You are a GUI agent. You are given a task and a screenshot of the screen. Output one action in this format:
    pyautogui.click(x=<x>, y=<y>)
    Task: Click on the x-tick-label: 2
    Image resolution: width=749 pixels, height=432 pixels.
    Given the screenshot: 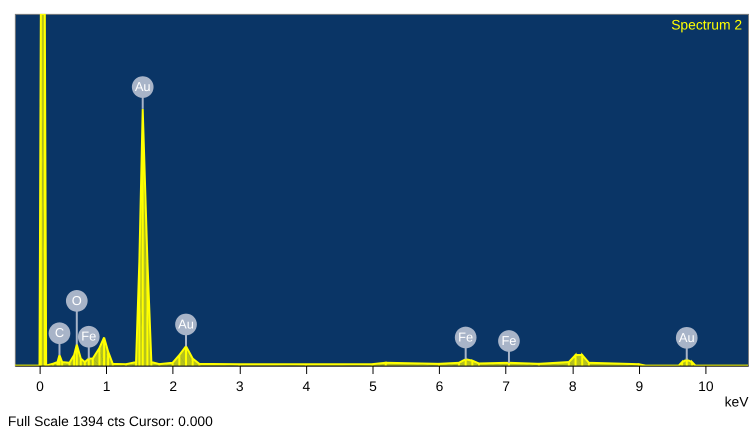 What is the action you would take?
    pyautogui.click(x=173, y=386)
    